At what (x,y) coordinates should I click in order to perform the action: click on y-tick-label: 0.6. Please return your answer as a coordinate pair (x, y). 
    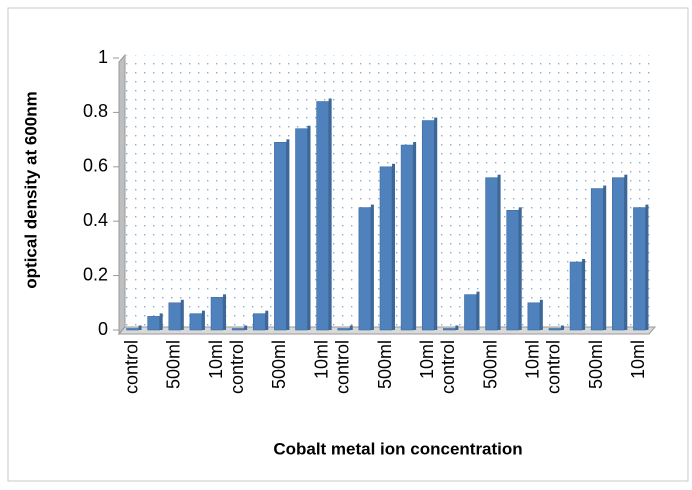
    Looking at the image, I should click on (95, 166).